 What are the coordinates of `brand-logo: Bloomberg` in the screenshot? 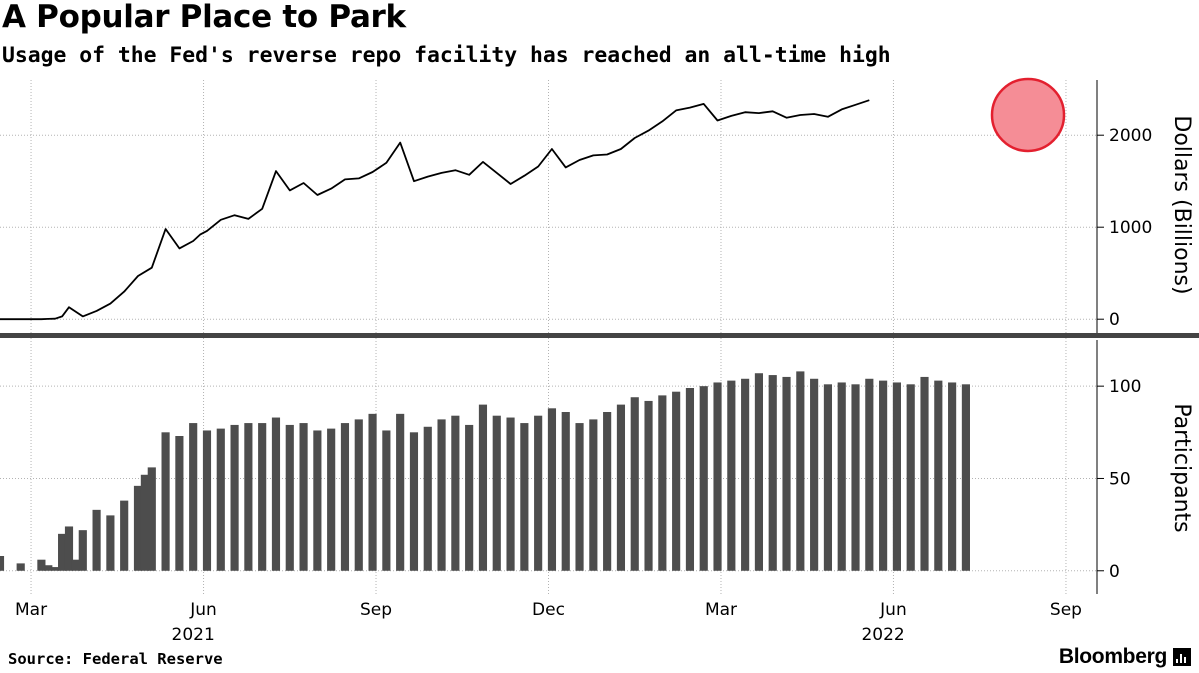 It's located at (1125, 657).